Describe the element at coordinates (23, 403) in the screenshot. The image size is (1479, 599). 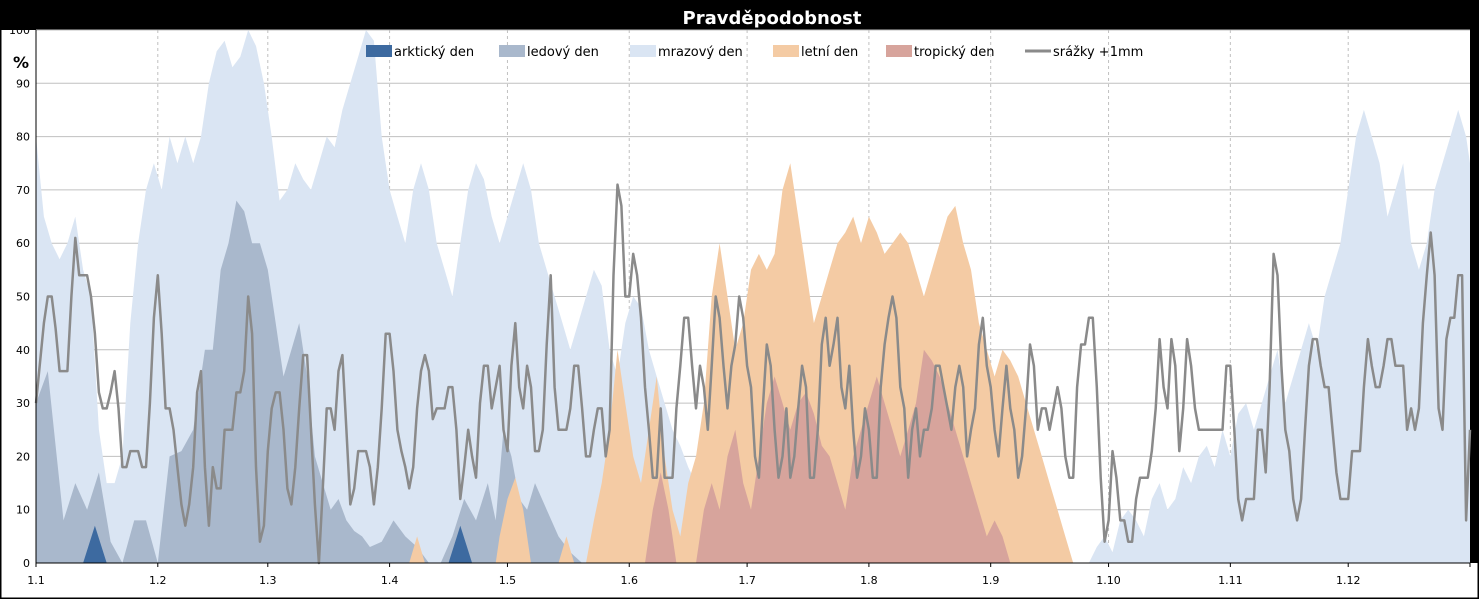
I see `y-tick-label: 30` at that location.